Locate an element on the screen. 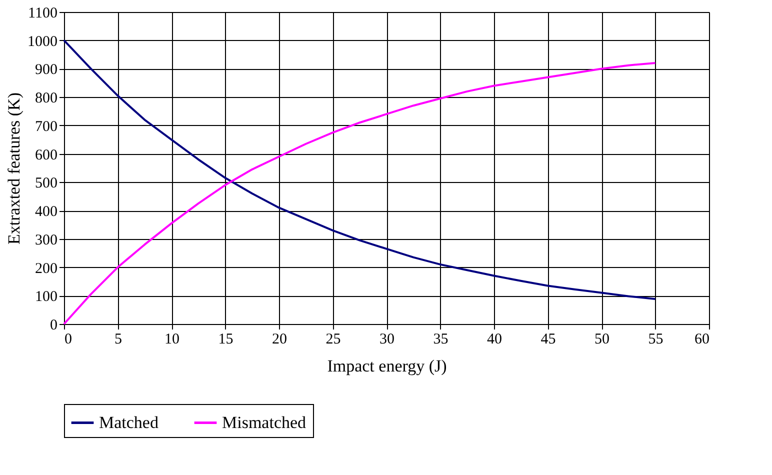 This screenshot has height=475, width=772. y-tick-label: 900 is located at coordinates (46, 70).